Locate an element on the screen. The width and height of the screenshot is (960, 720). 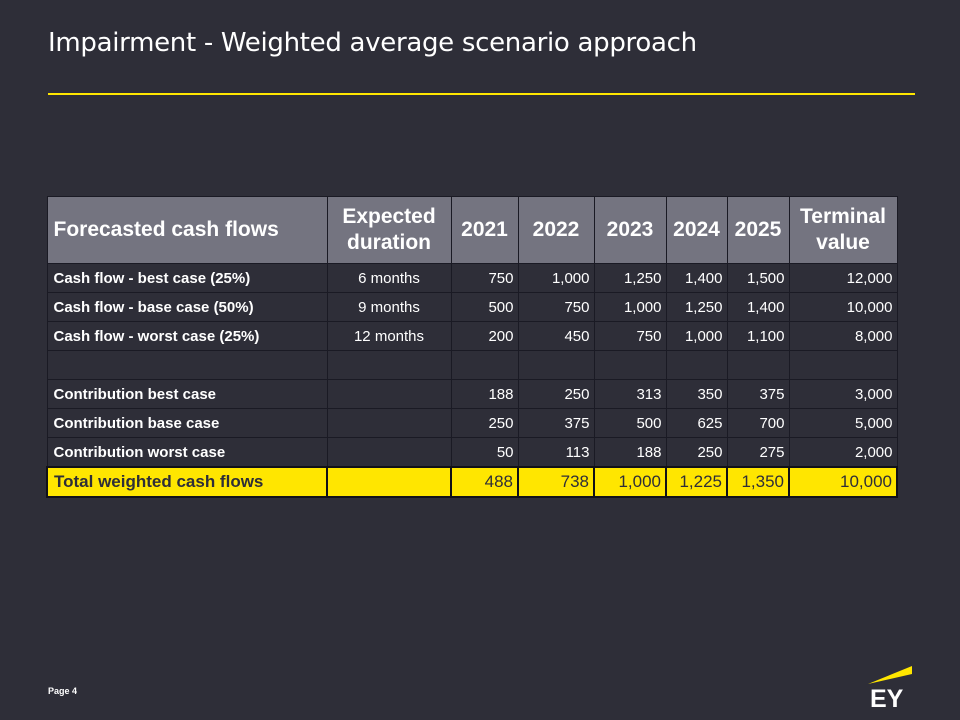
value-cell: 450 is located at coordinates (556, 336).